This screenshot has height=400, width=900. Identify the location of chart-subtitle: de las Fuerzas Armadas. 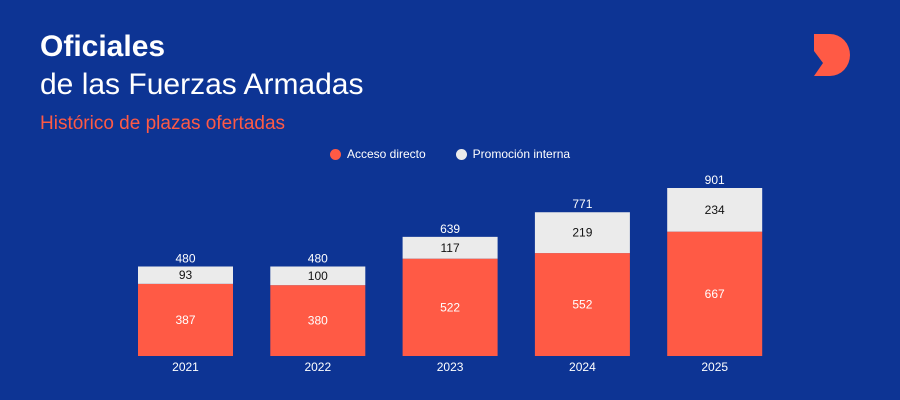
(202, 84).